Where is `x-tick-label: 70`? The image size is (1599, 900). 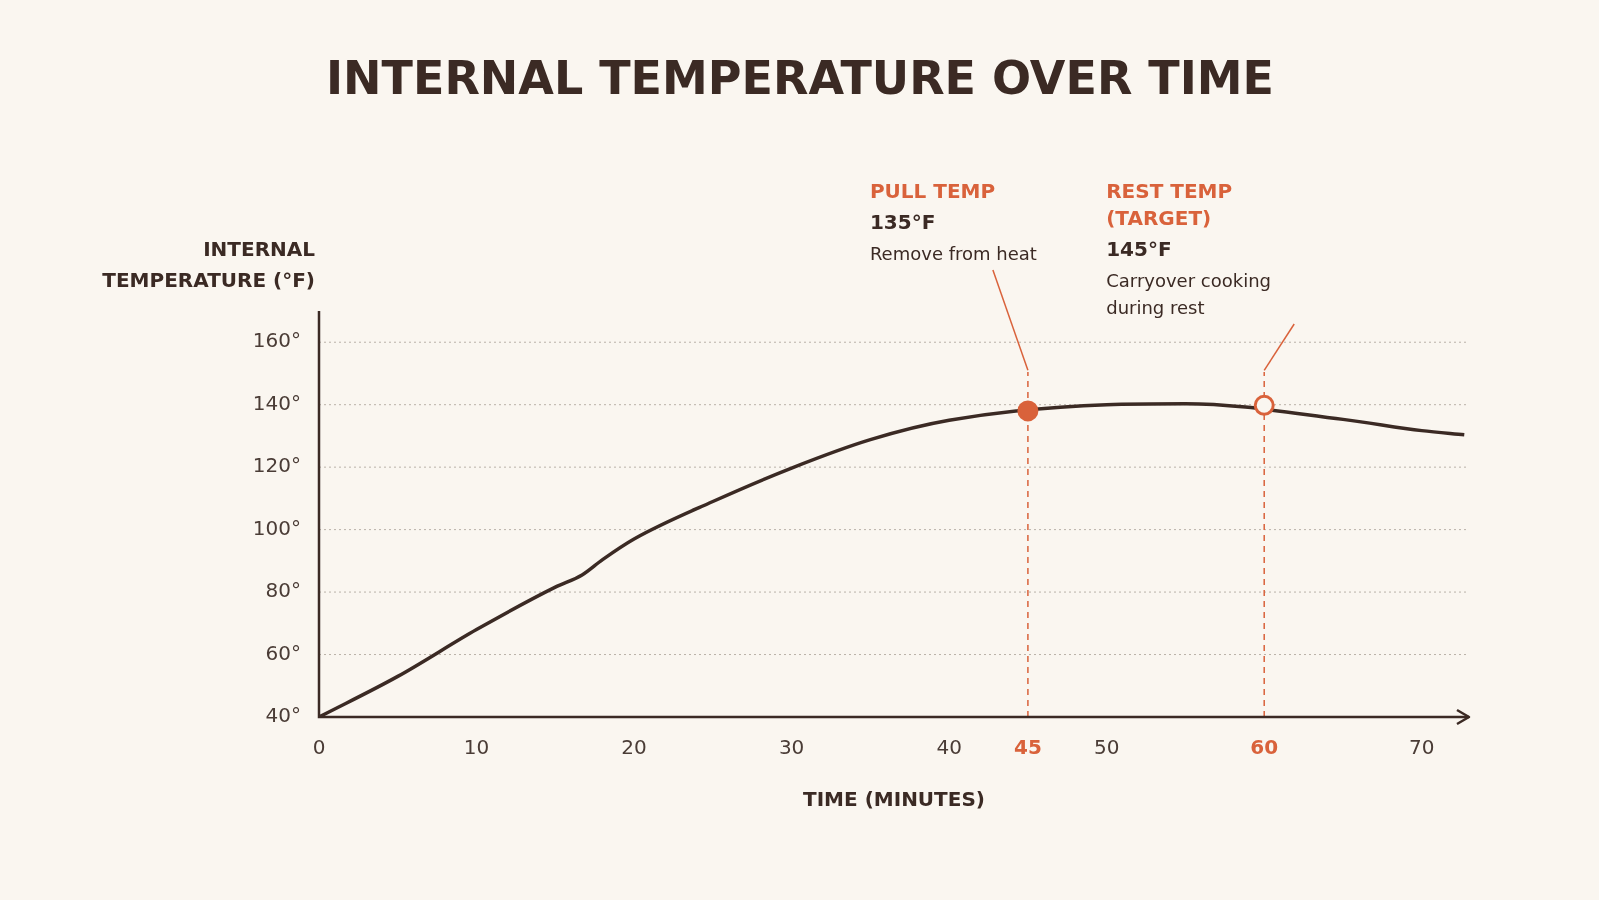 x-tick-label: 70 is located at coordinates (1422, 747).